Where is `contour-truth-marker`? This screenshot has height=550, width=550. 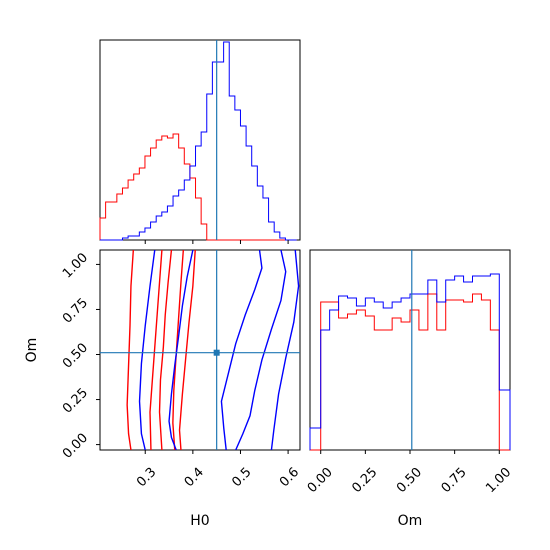 contour-truth-marker is located at coordinates (216, 352).